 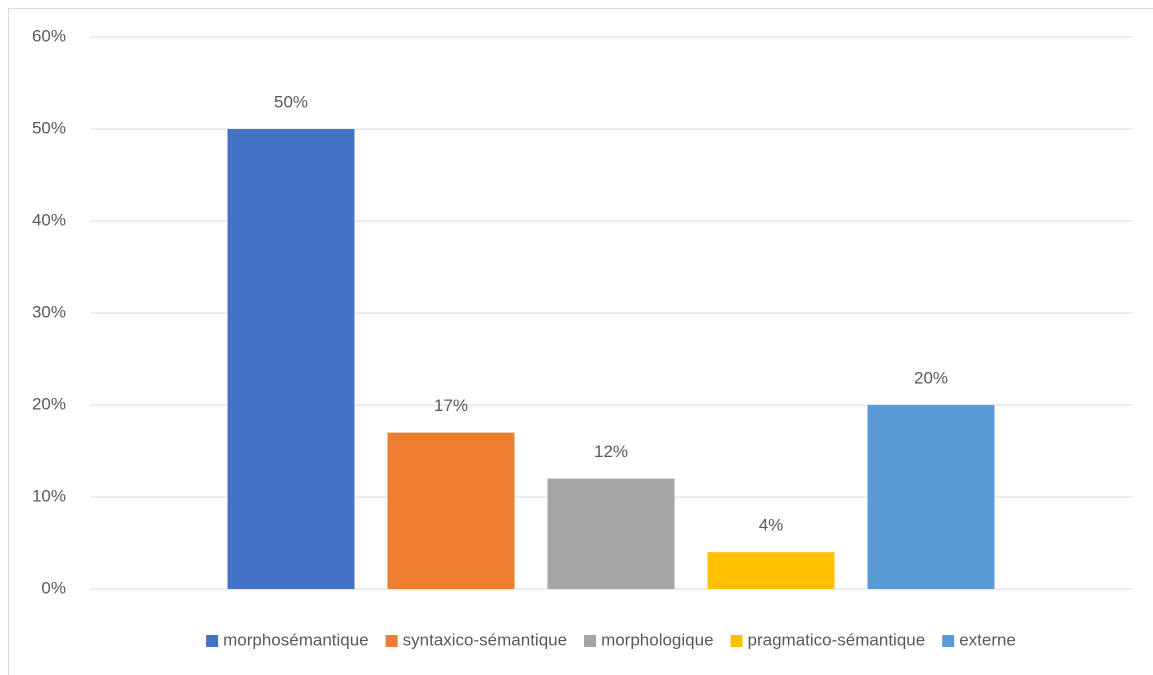 I want to click on data-label: 4%, so click(x=771, y=525).